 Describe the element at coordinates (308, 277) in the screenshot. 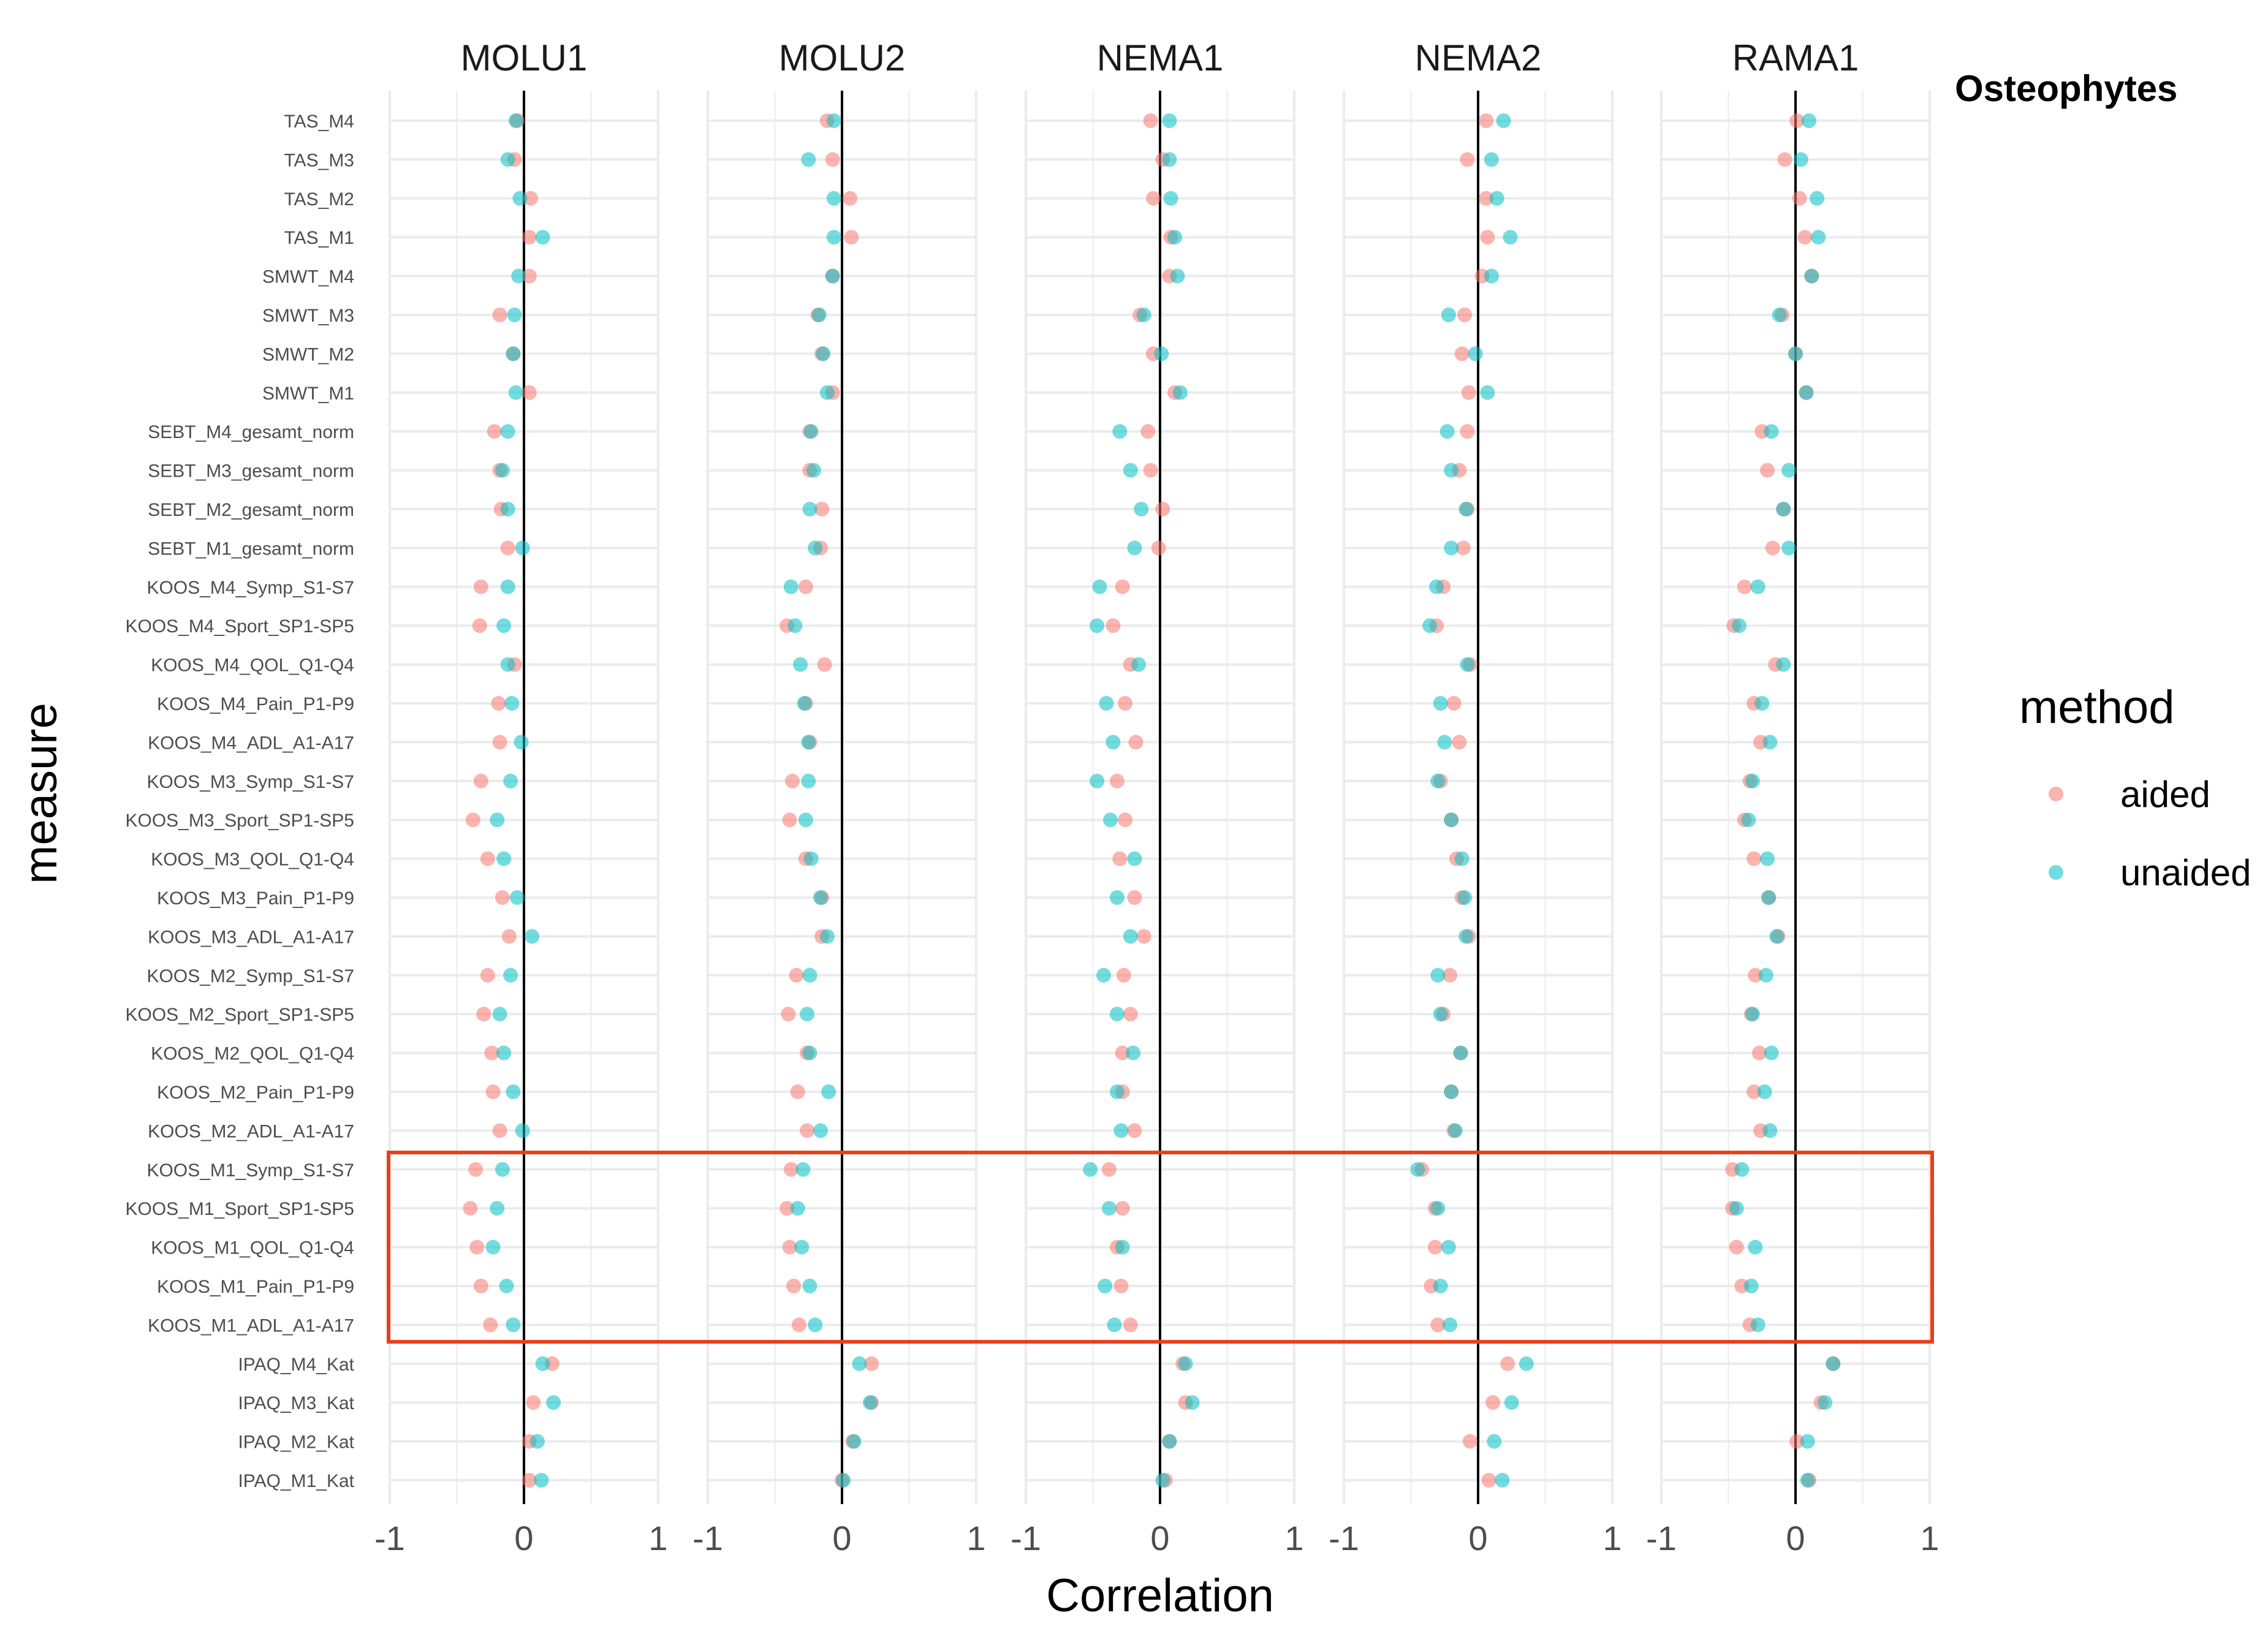

I see `y-tick-label: SMWT_M4` at that location.